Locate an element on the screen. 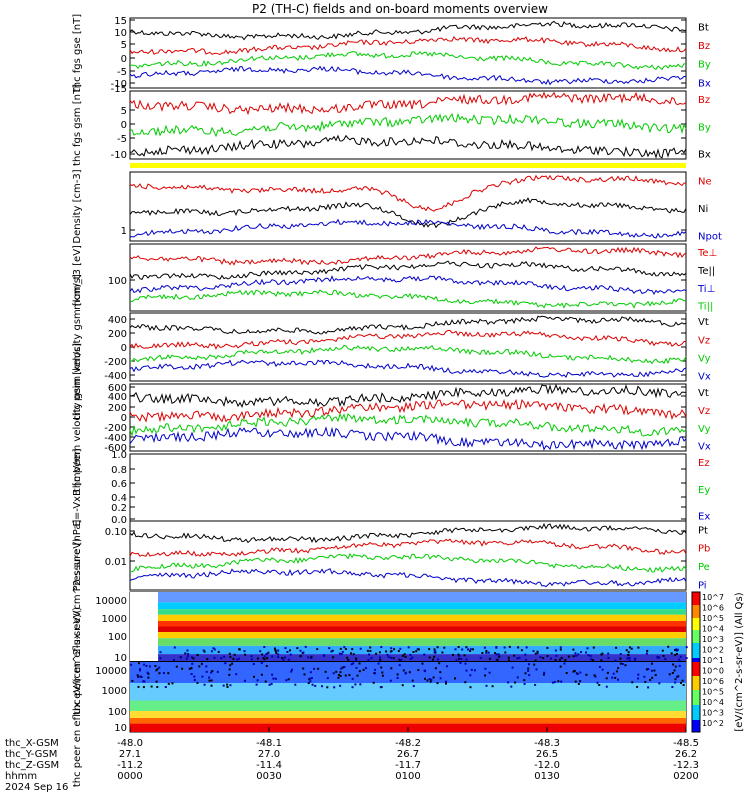 Image resolution: width=750 pixels, height=800 pixels. panel-frame is located at coordinates (408, 206).